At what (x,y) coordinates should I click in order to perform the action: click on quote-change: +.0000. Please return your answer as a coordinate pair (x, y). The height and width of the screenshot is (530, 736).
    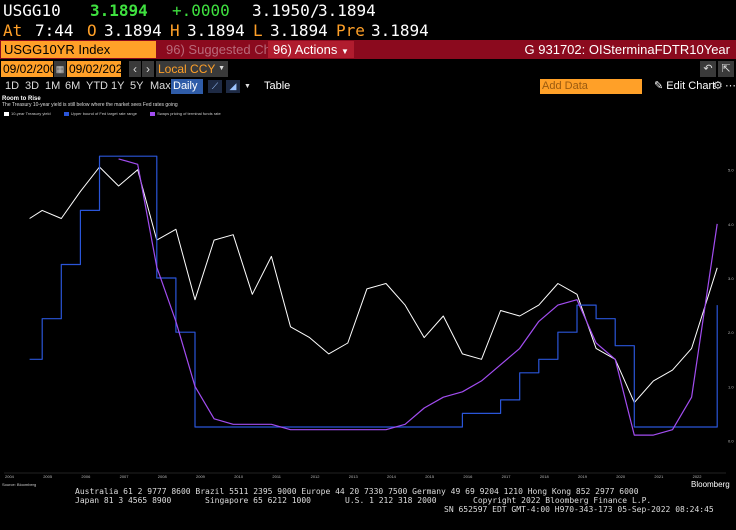
    Looking at the image, I should click on (201, 10).